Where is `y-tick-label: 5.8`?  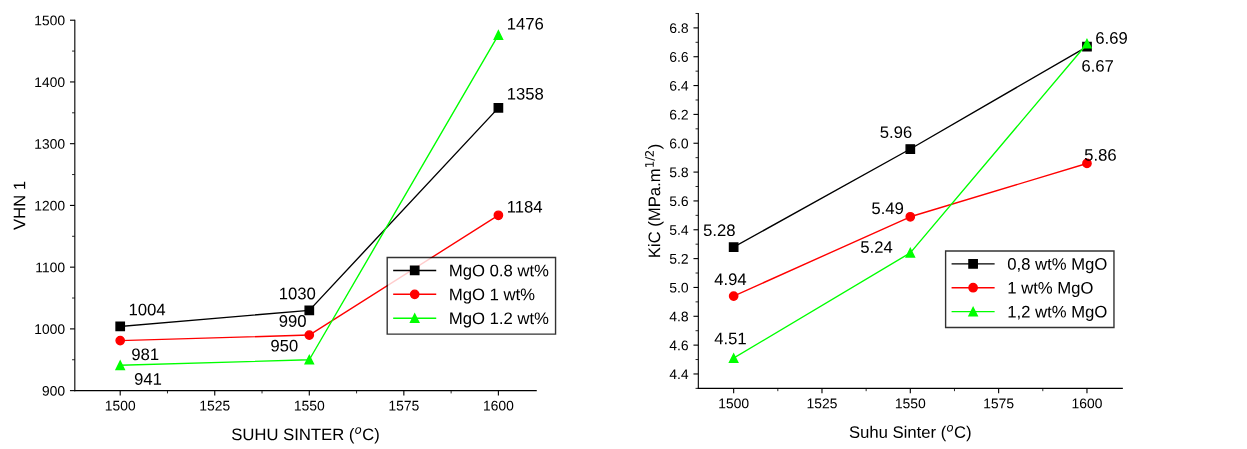 y-tick-label: 5.8 is located at coordinates (678, 172).